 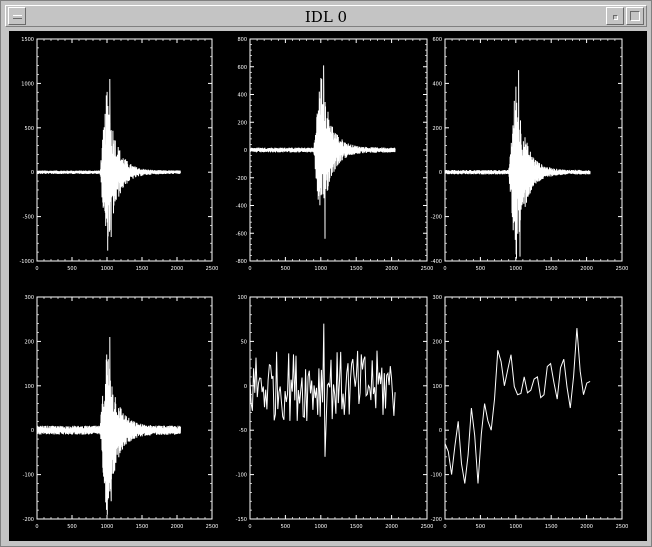 I want to click on maximize-button, so click(x=635, y=16).